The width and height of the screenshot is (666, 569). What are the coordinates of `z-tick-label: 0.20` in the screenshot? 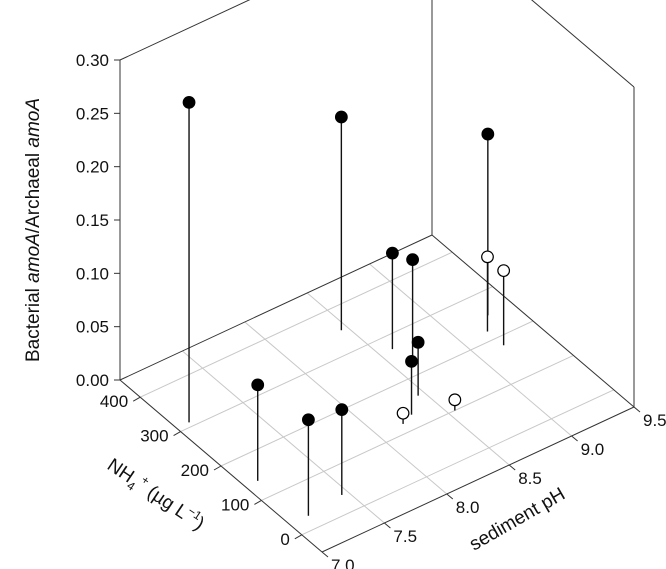 It's located at (92, 167).